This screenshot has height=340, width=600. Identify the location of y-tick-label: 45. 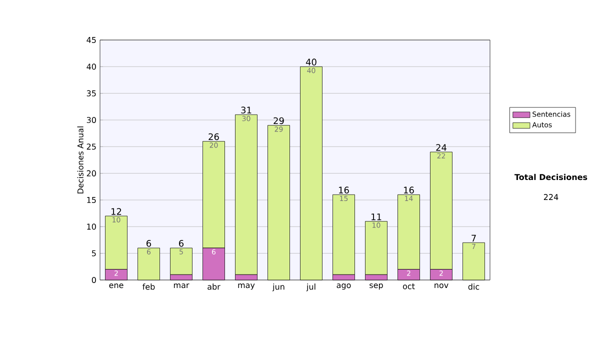
(91, 40).